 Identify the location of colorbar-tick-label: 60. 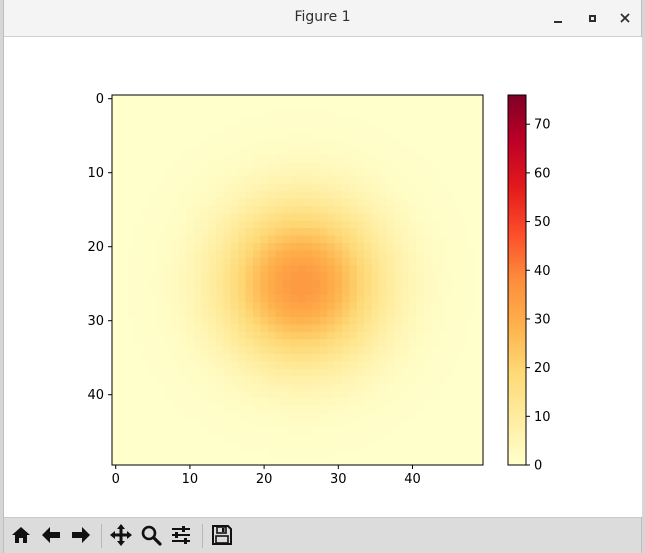
(542, 173).